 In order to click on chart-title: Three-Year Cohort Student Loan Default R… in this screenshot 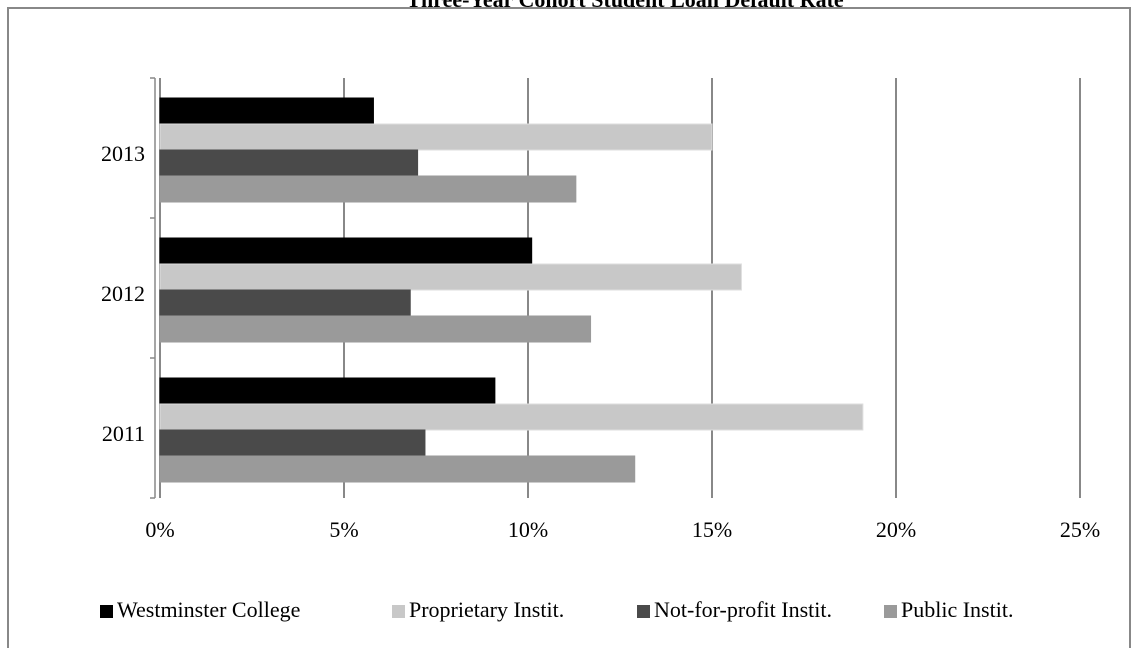, I will do `click(625, 6)`.